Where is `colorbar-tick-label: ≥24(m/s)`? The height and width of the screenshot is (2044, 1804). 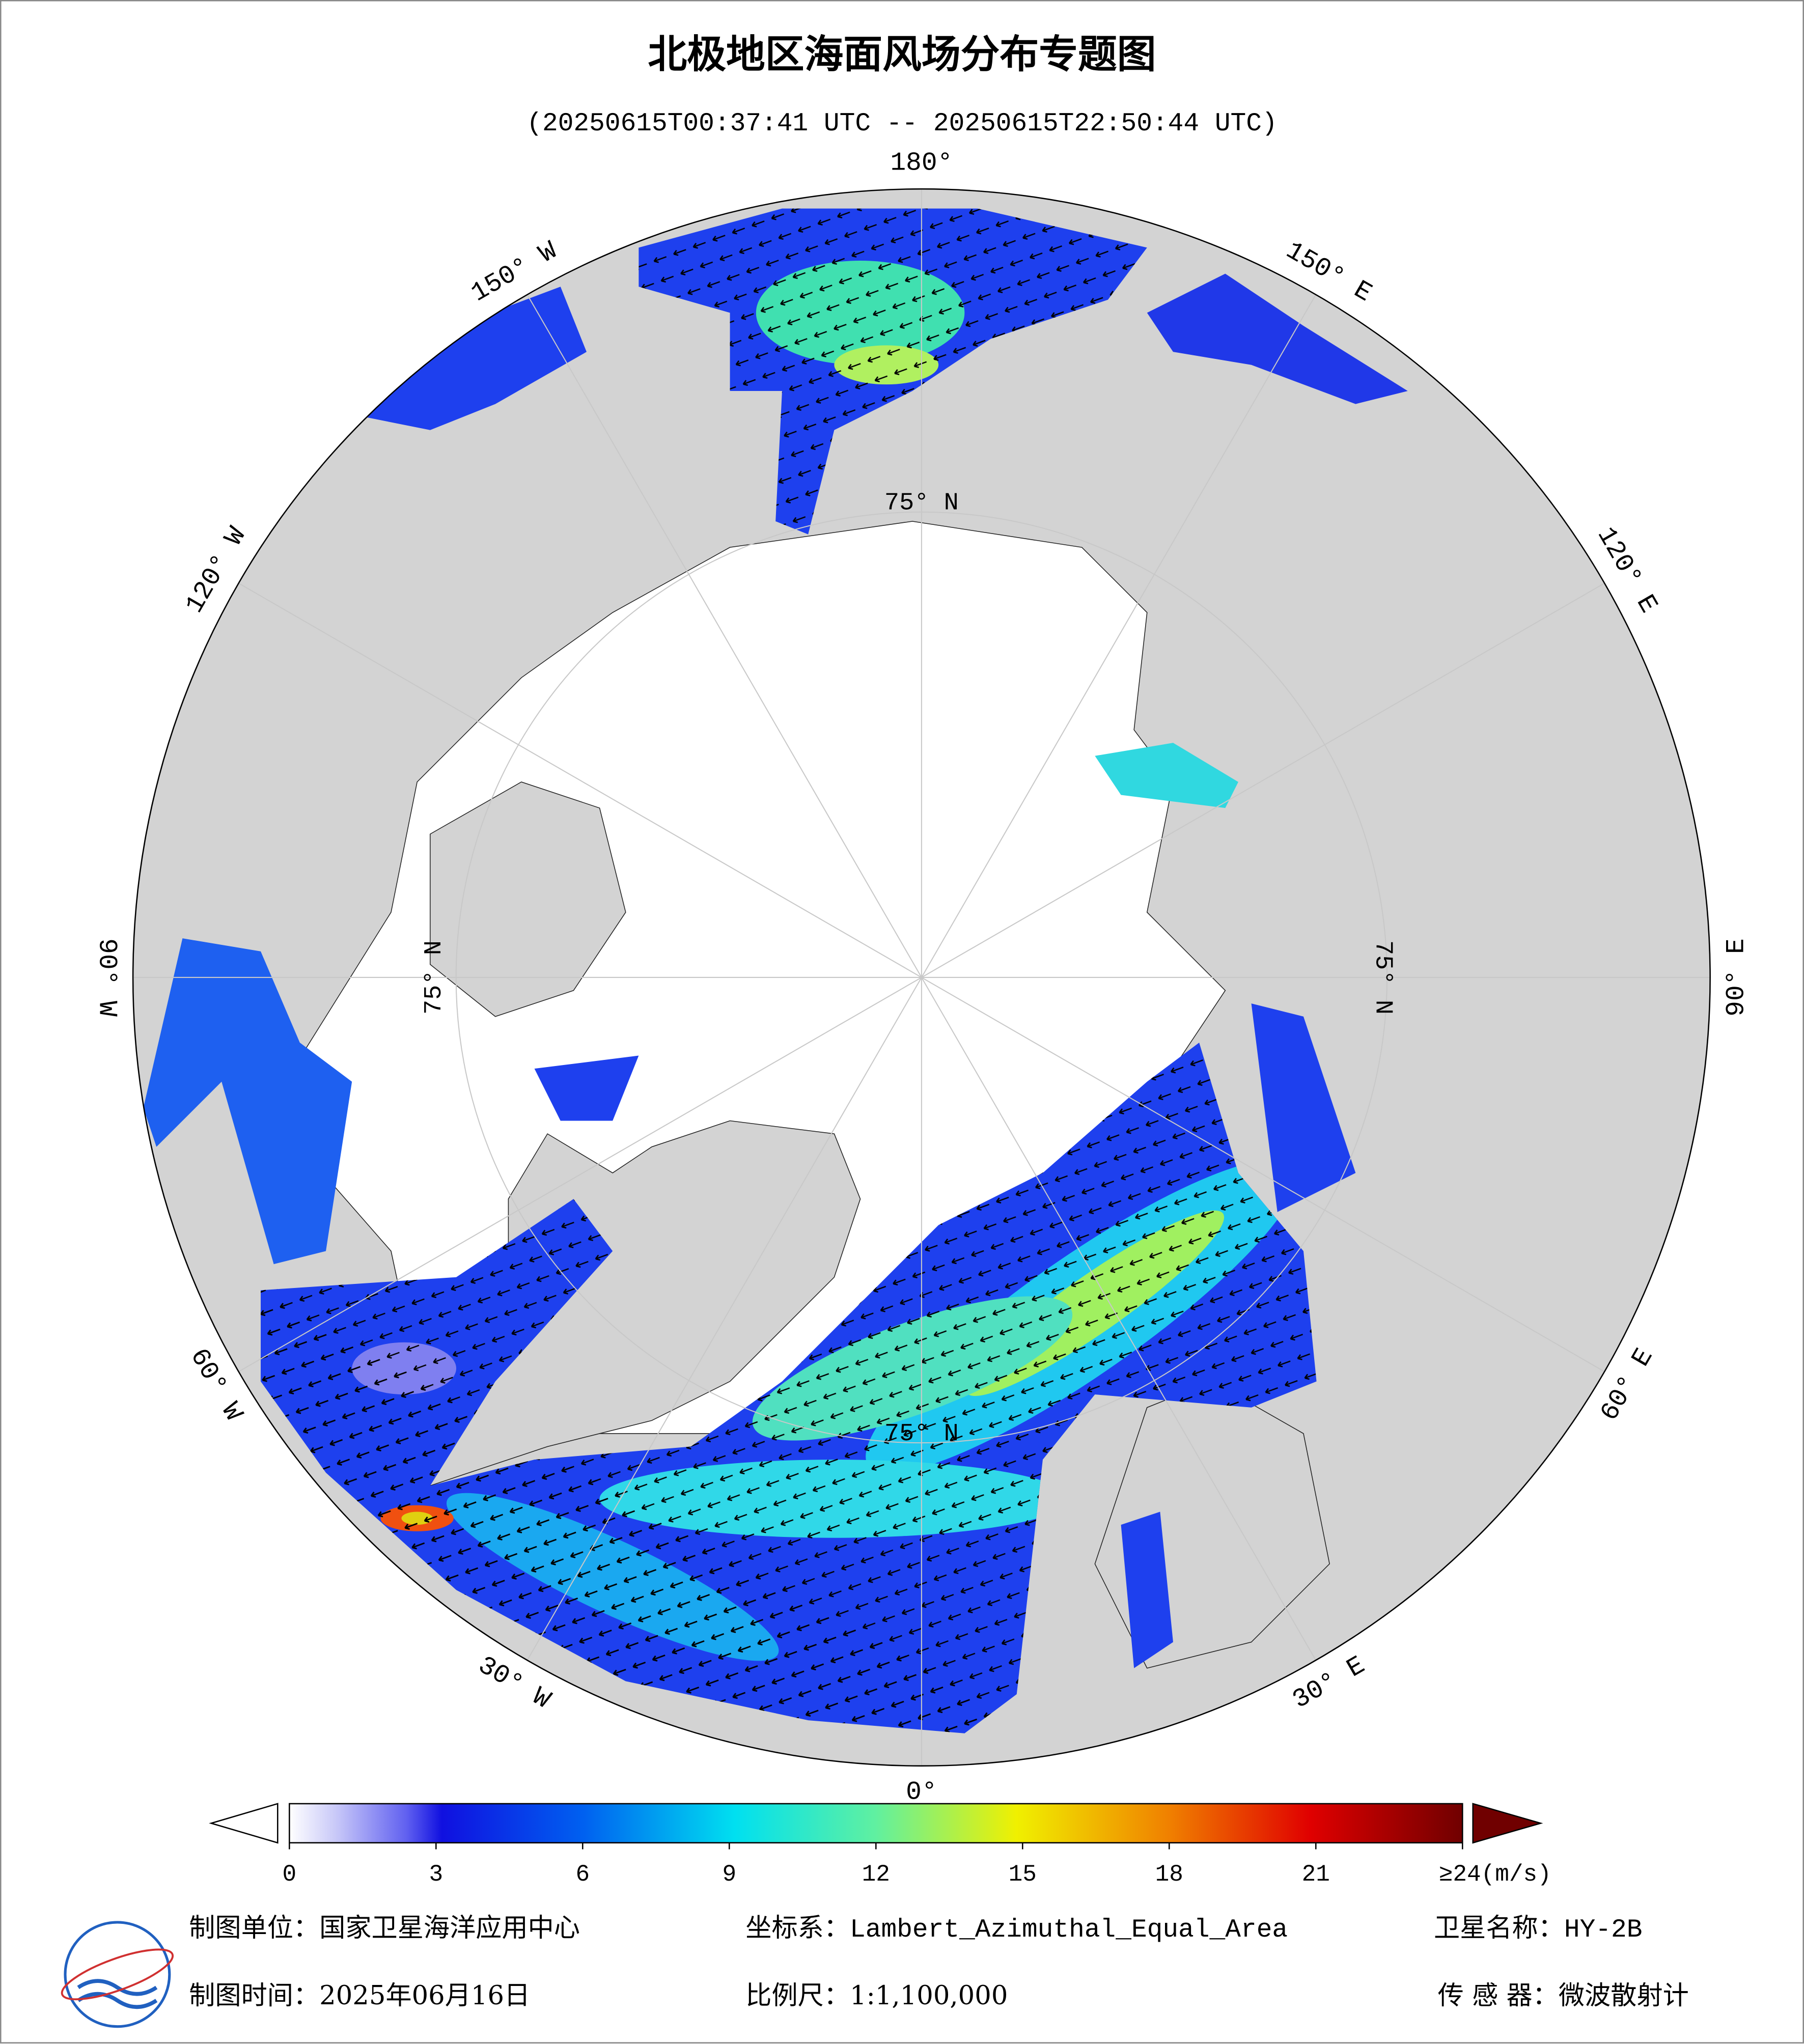
colorbar-tick-label: ≥24(m/s) is located at coordinates (1495, 1874).